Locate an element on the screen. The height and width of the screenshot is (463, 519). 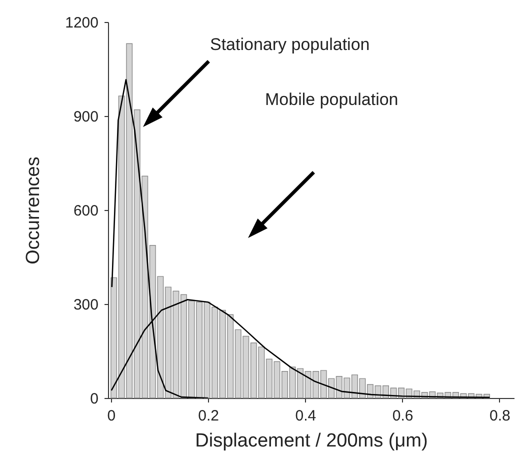
y-tick-label: 900 is located at coordinates (85, 117).